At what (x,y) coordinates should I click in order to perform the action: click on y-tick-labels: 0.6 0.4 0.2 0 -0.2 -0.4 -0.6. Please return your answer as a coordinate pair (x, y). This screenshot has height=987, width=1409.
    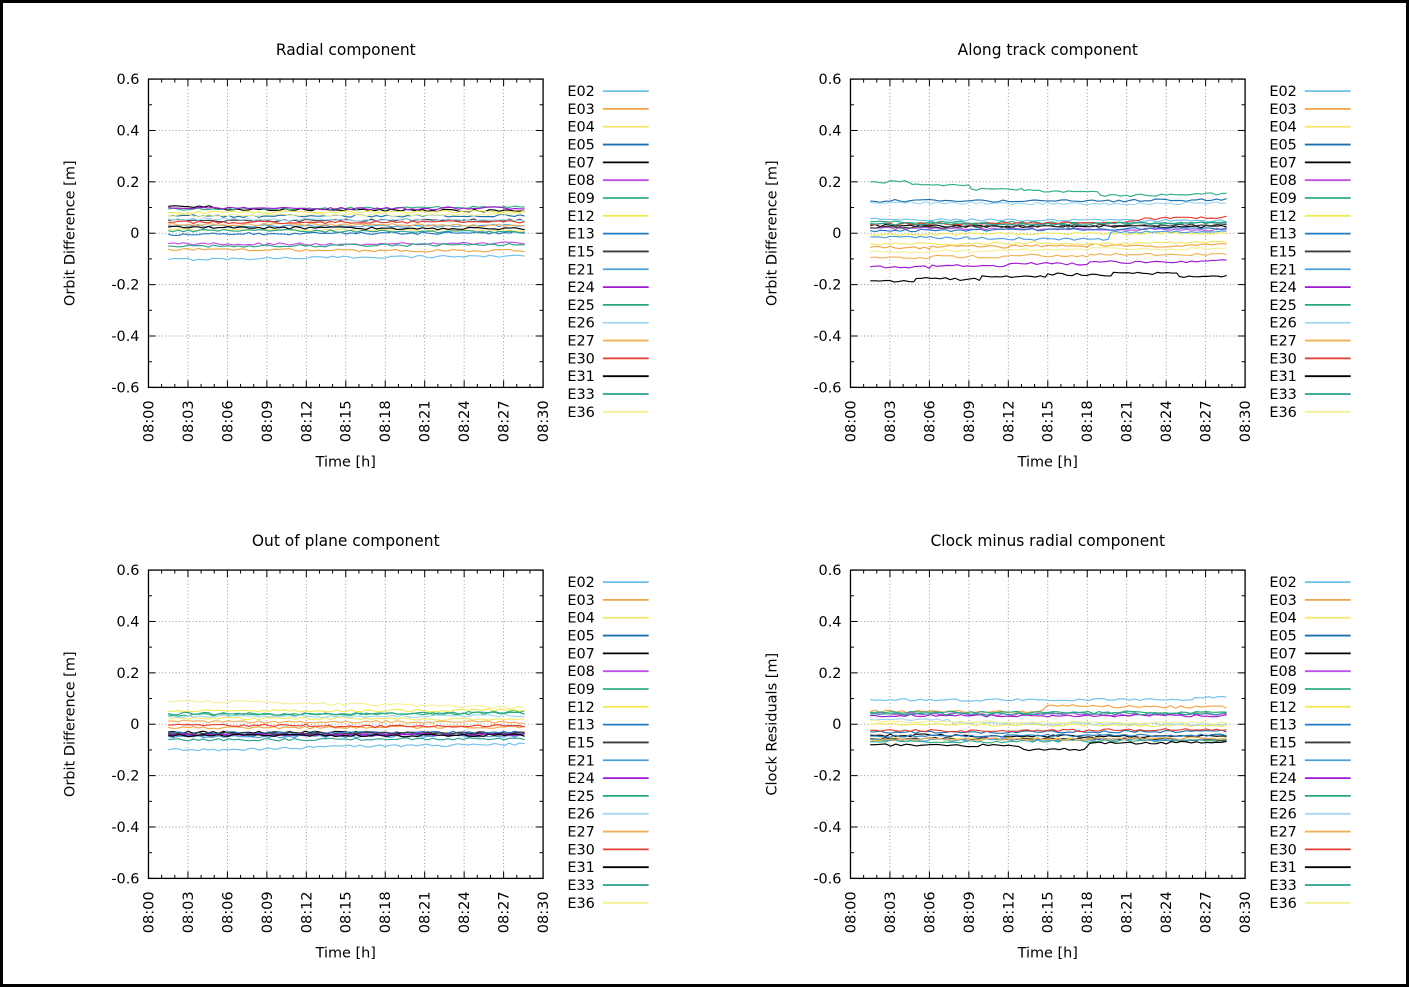
    Looking at the image, I should click on (125, 725).